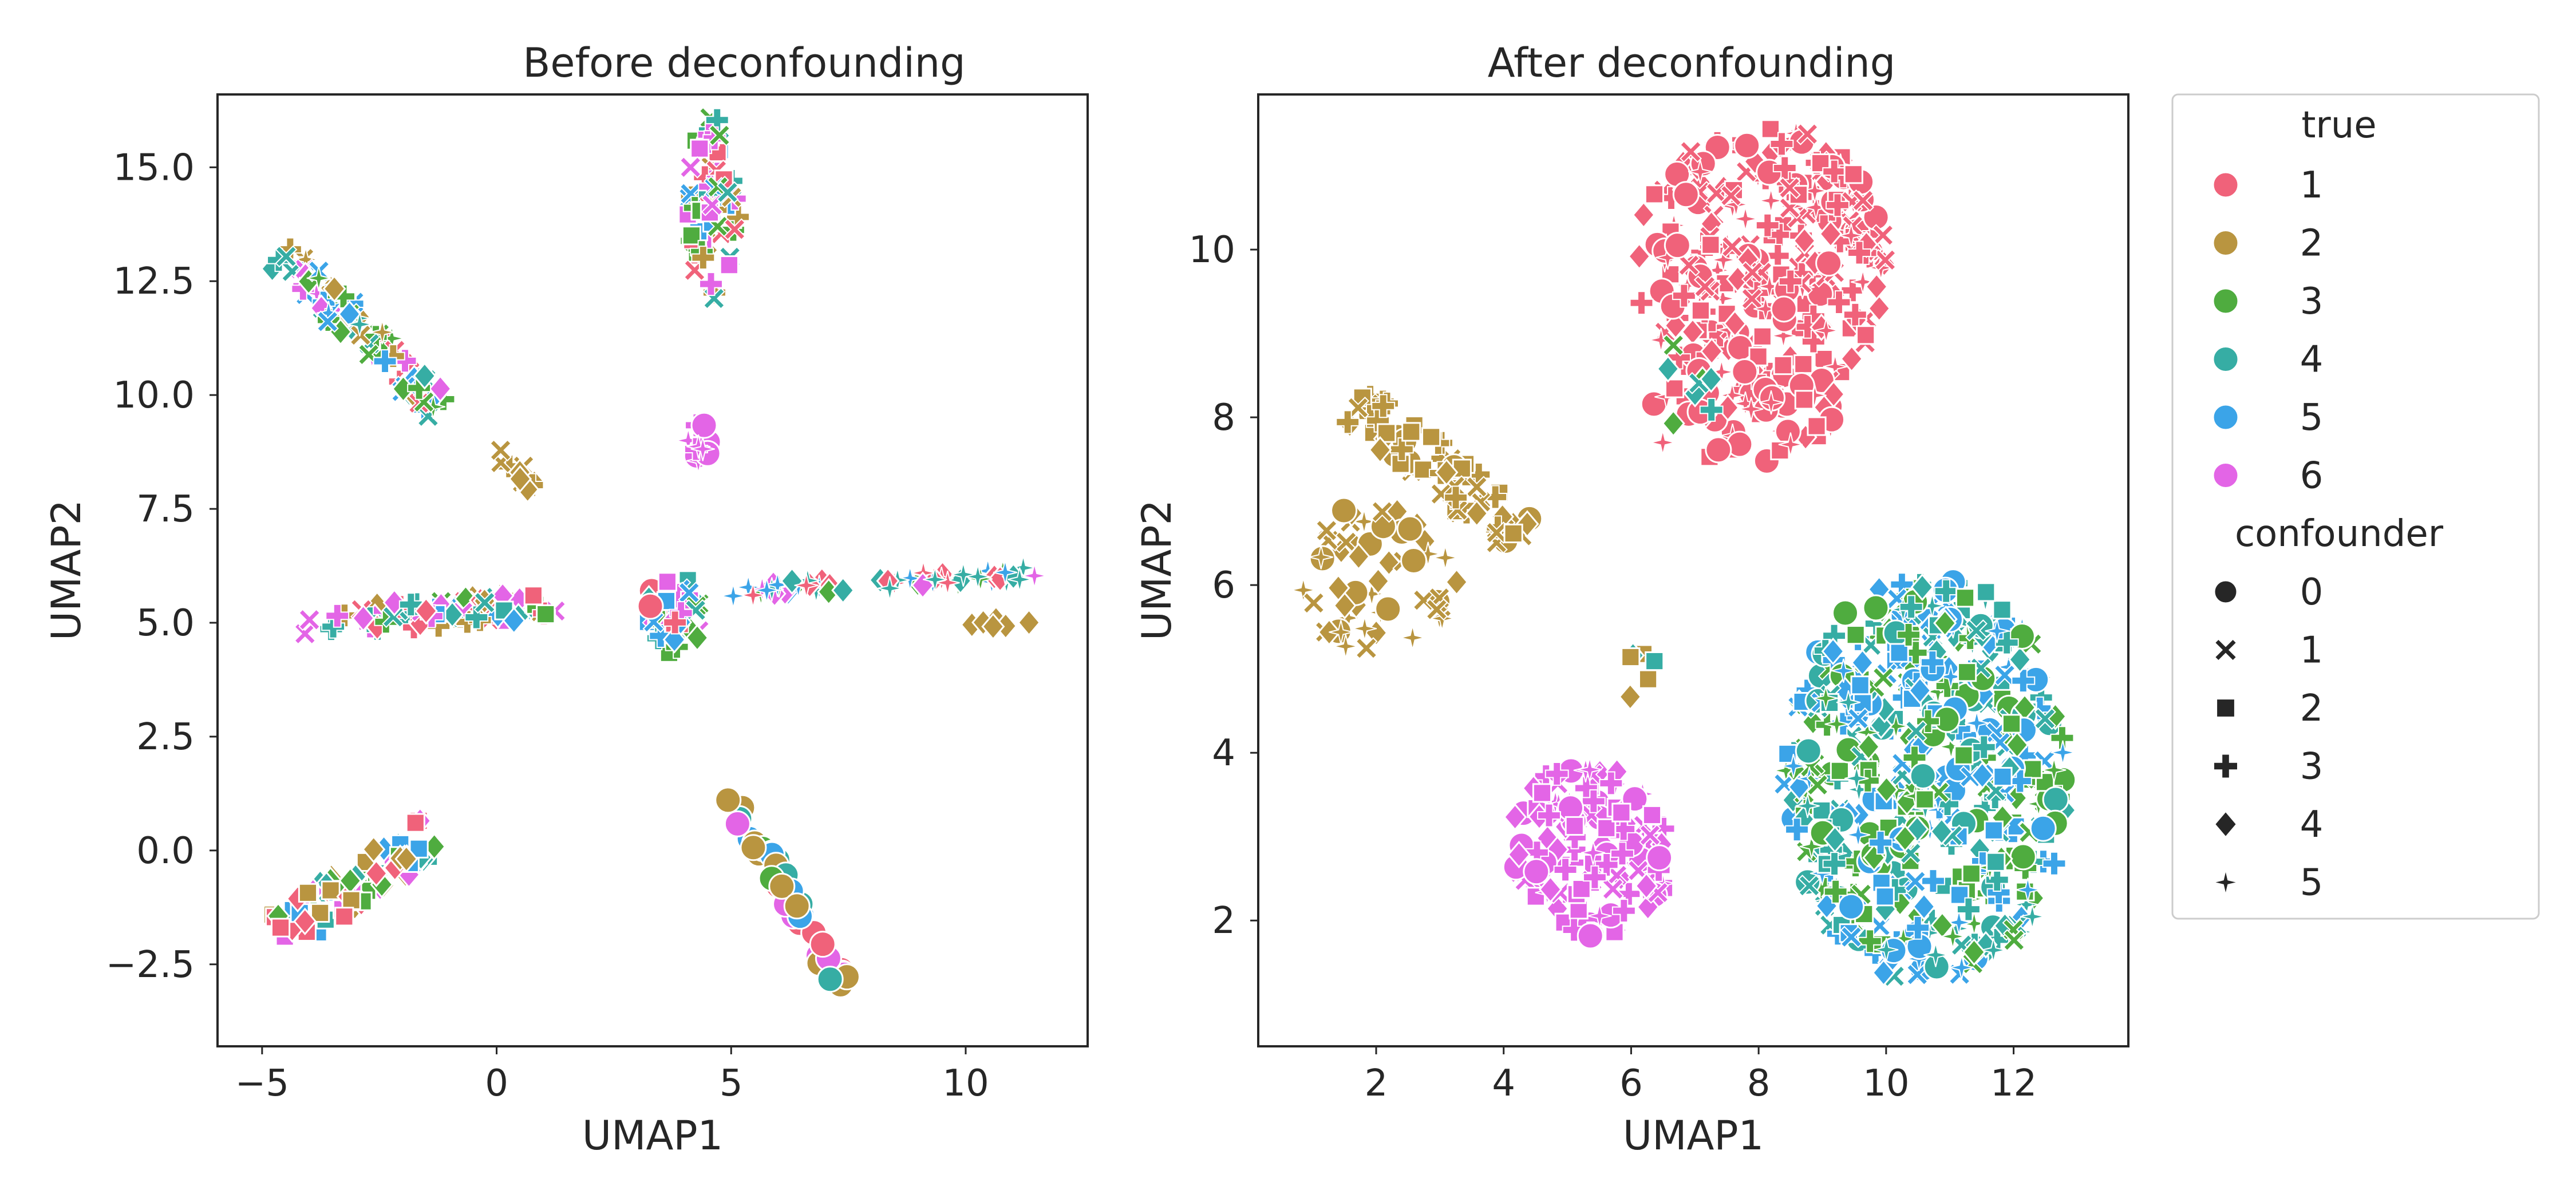 The height and width of the screenshot is (1202, 2576). What do you see at coordinates (2267, 331) in the screenshot?
I see `legend-hue-items: 1 2 3 4 5 6` at bounding box center [2267, 331].